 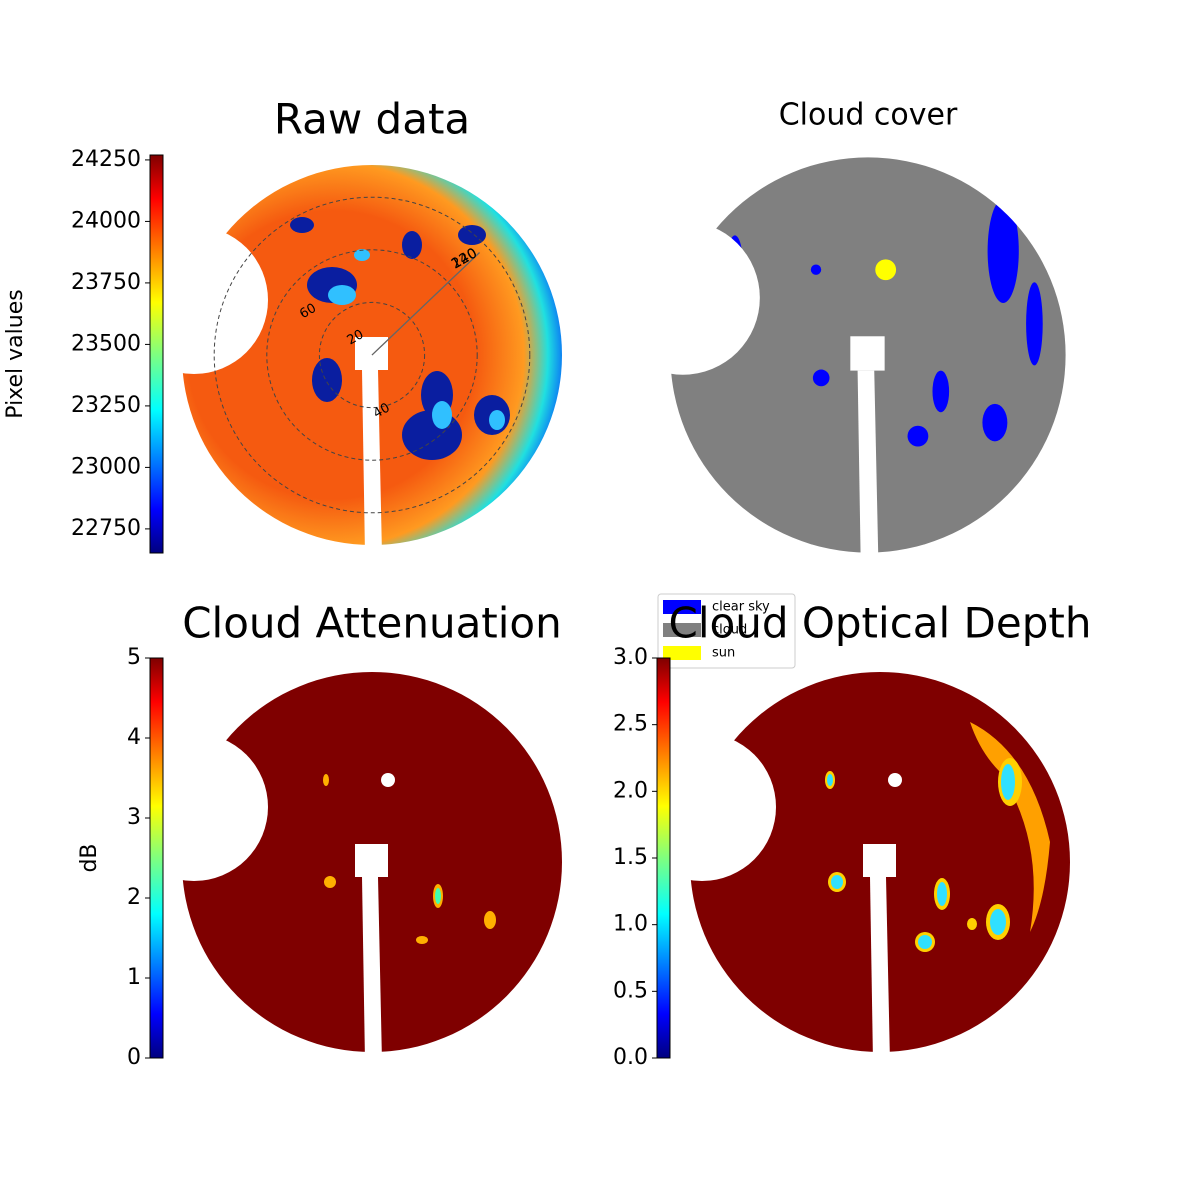 I want to click on colorbar-tick-label: 3.0, so click(x=630, y=657).